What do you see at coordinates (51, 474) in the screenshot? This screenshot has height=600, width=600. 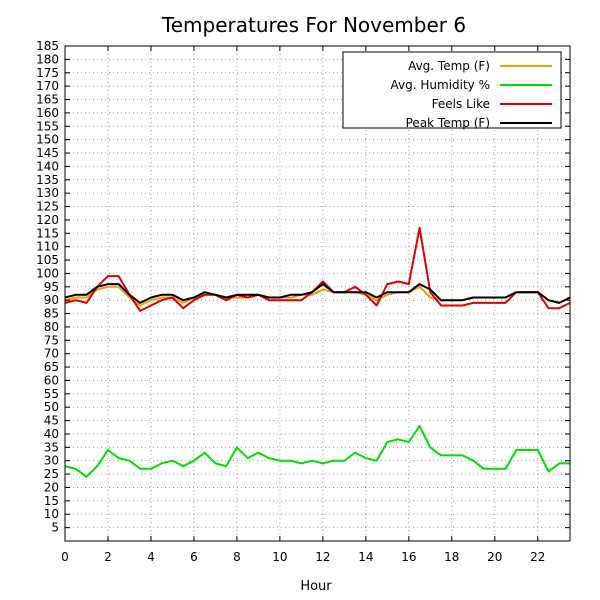 I see `y-tick-label: 25` at bounding box center [51, 474].